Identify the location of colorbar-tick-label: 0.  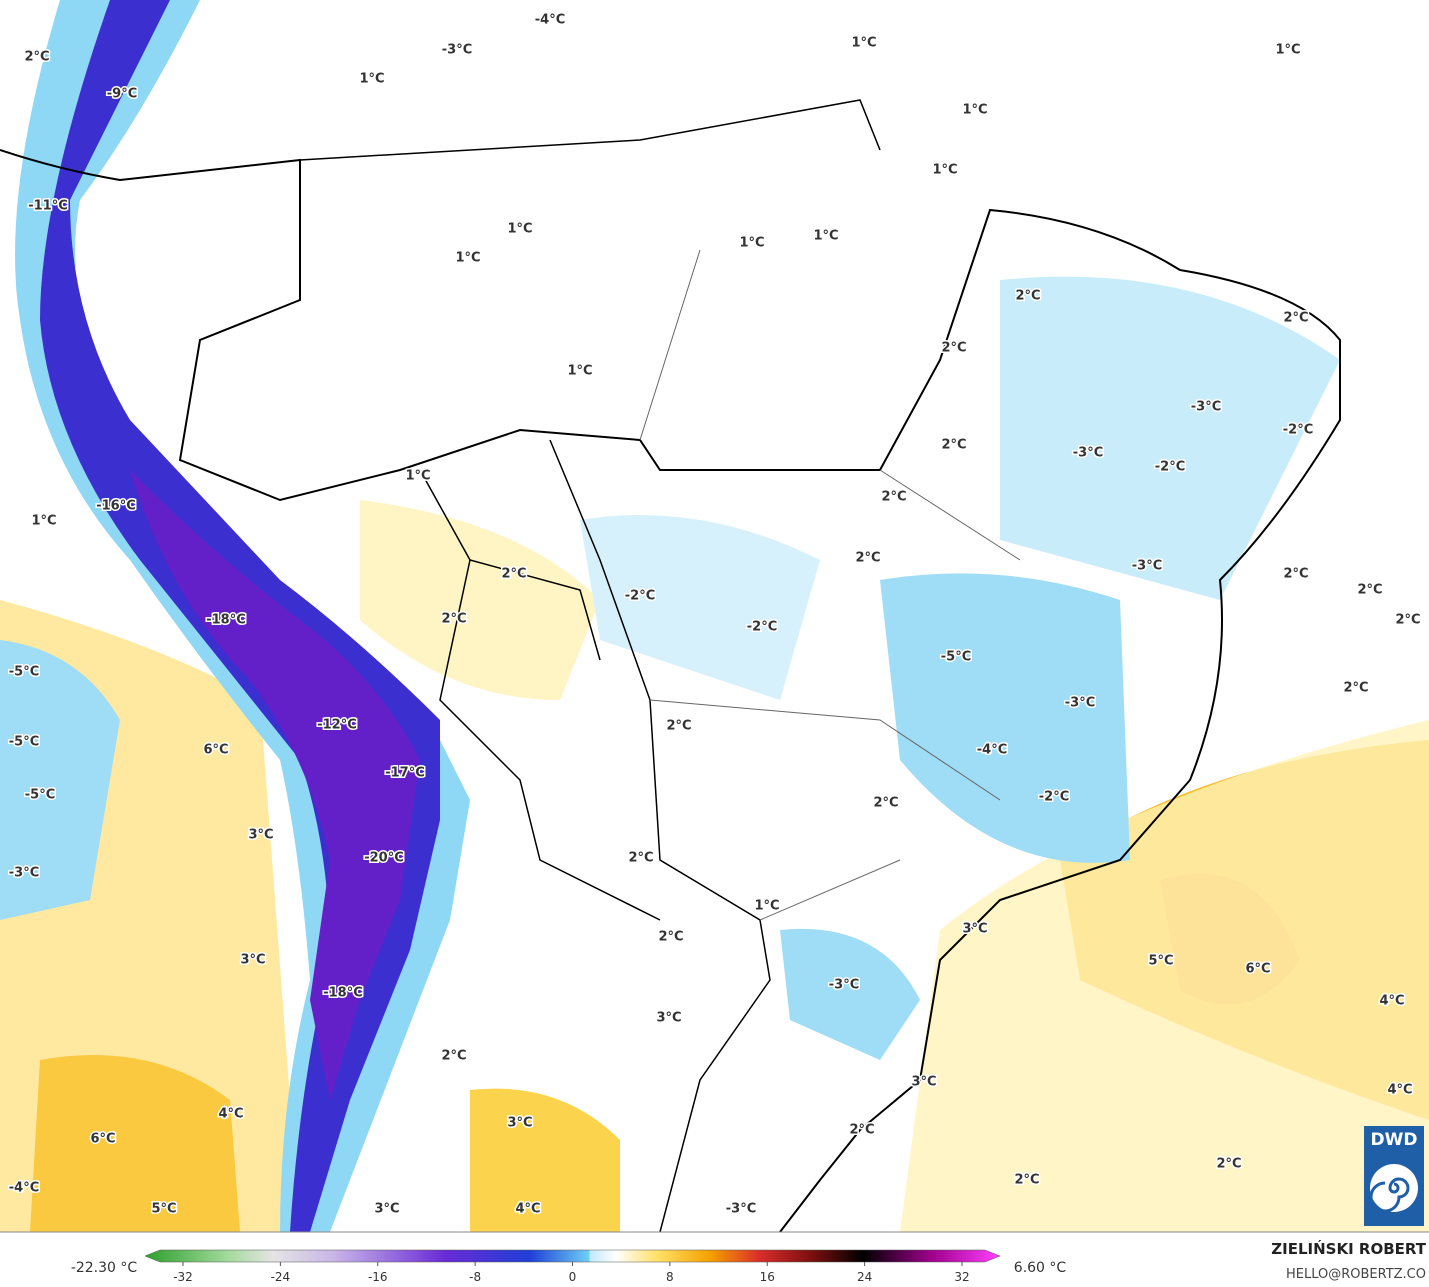
(573, 1277).